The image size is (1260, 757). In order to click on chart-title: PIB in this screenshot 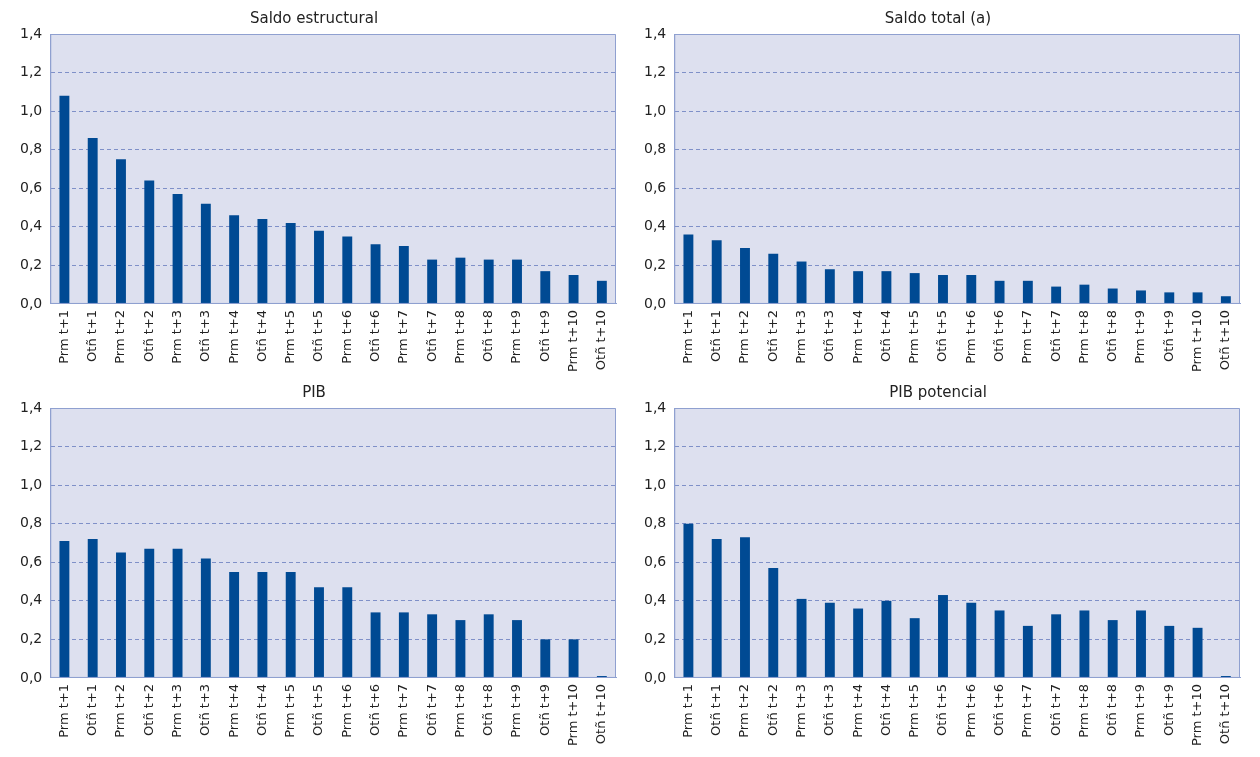, I will do `click(314, 391)`.